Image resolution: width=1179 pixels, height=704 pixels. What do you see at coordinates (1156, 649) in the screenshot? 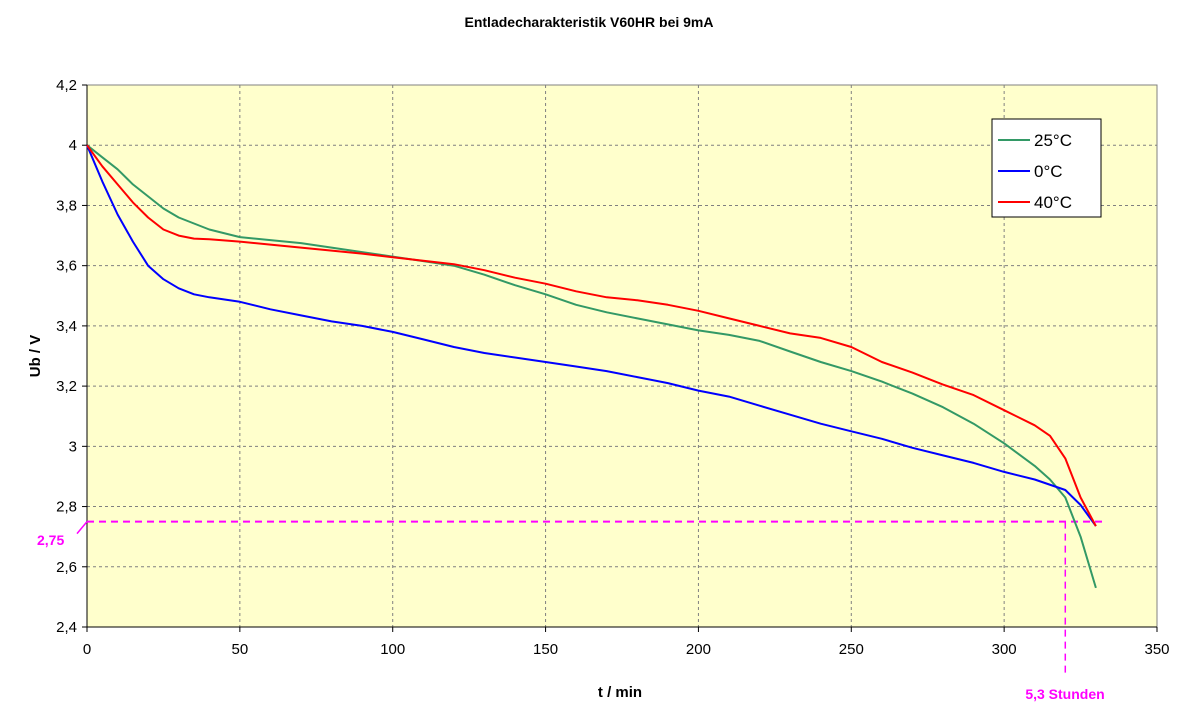
I see `x-tick-label: 350` at bounding box center [1156, 649].